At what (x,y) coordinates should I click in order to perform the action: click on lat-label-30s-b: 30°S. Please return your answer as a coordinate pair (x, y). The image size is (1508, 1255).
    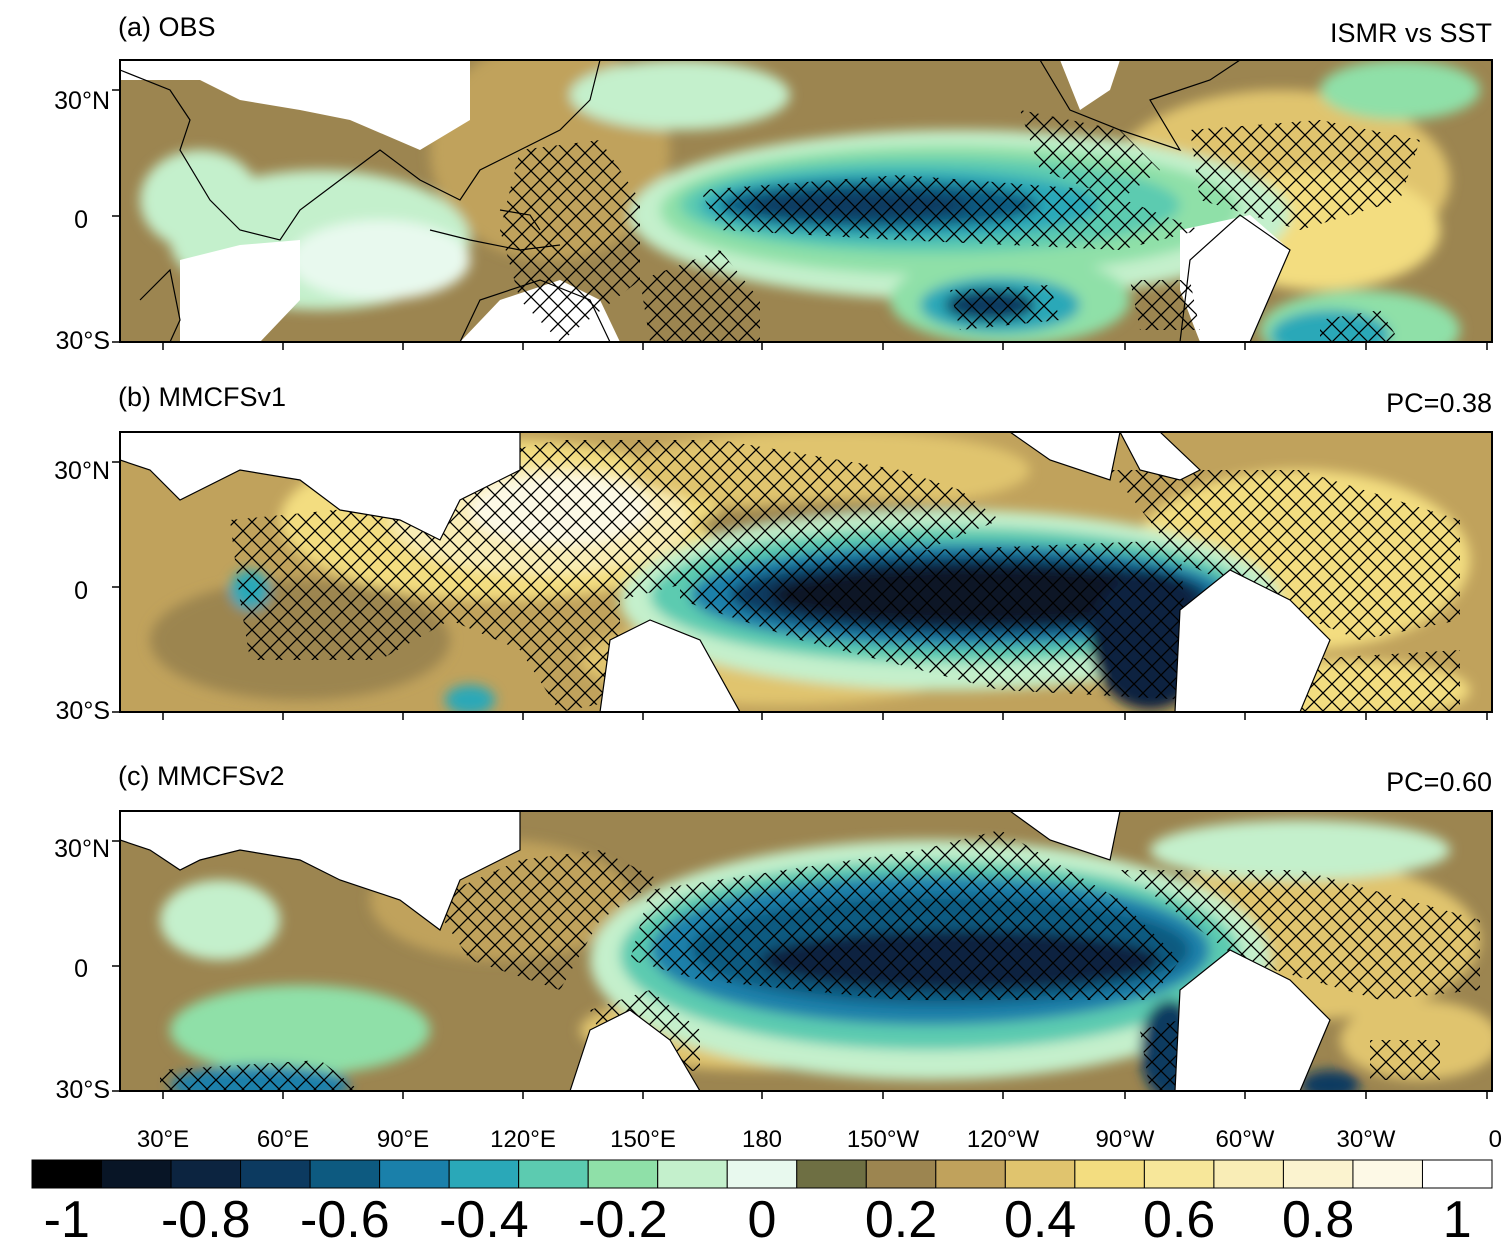
    Looking at the image, I should click on (82, 711).